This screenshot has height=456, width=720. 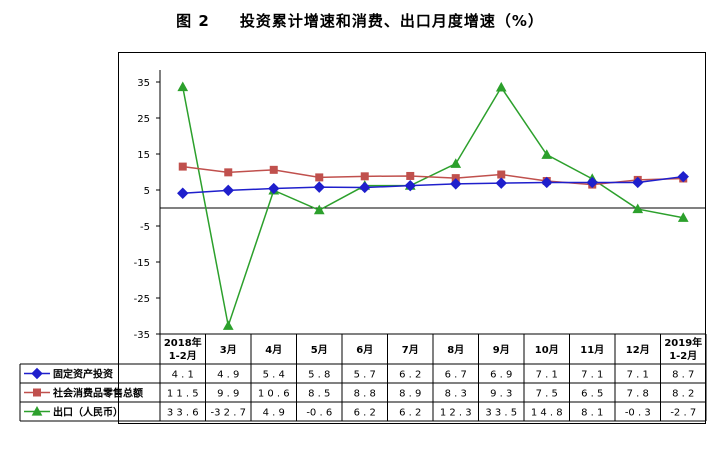 What do you see at coordinates (501, 413) in the screenshot?
I see `data-table-cell: 3 3 . 5` at bounding box center [501, 413].